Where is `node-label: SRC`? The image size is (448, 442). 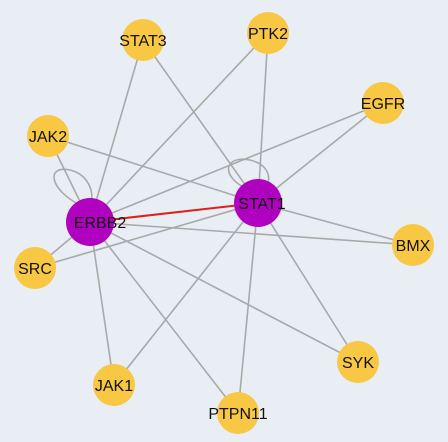 node-label: SRC is located at coordinates (35, 269).